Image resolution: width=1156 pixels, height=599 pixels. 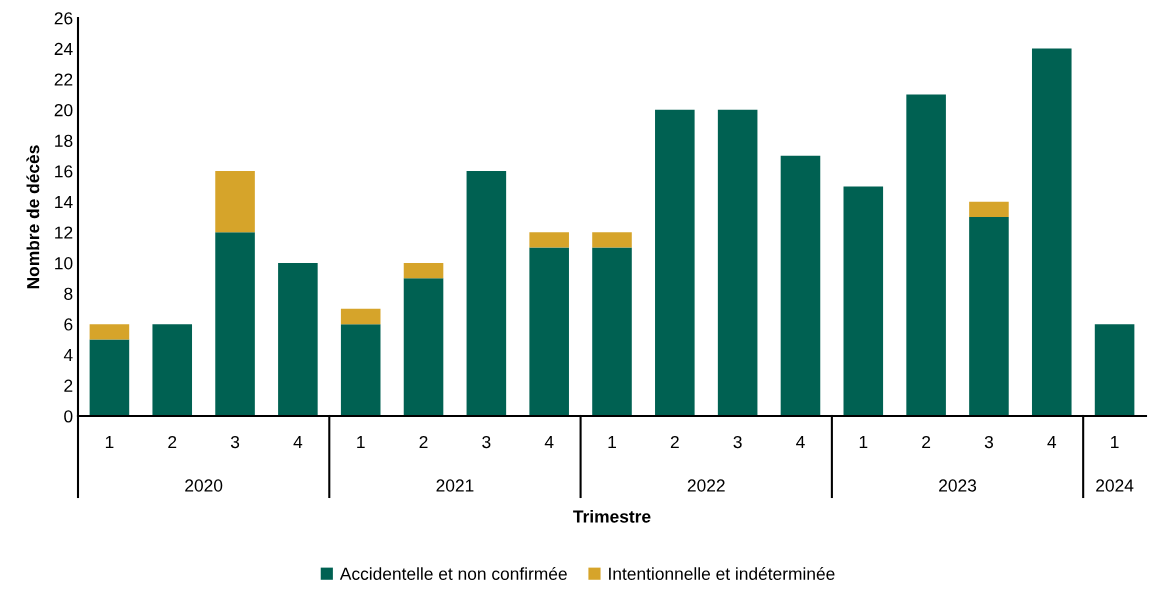 I want to click on y-tick-label: 8, so click(x=68, y=293).